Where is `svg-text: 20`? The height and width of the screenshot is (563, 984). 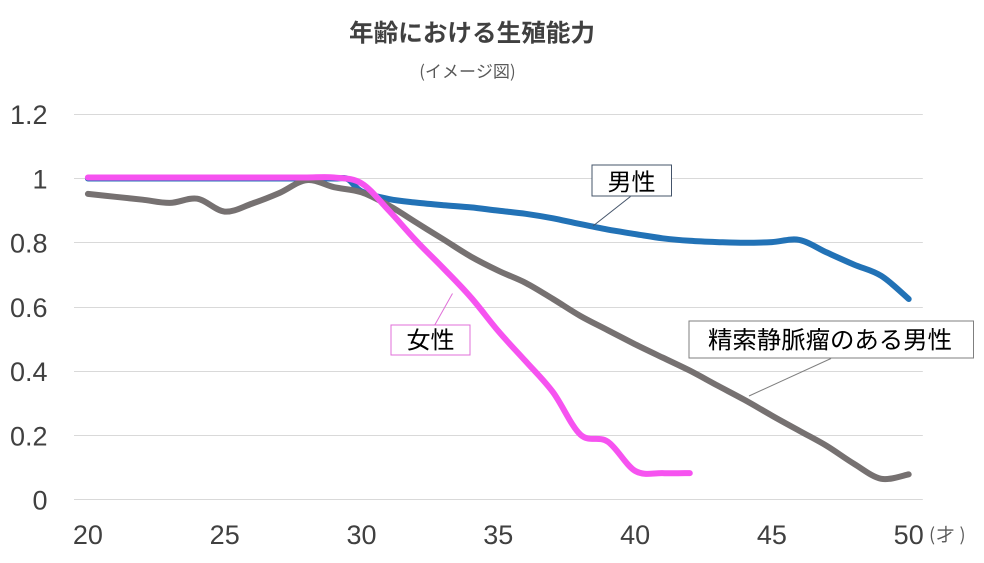 svg-text: 20 is located at coordinates (88, 535).